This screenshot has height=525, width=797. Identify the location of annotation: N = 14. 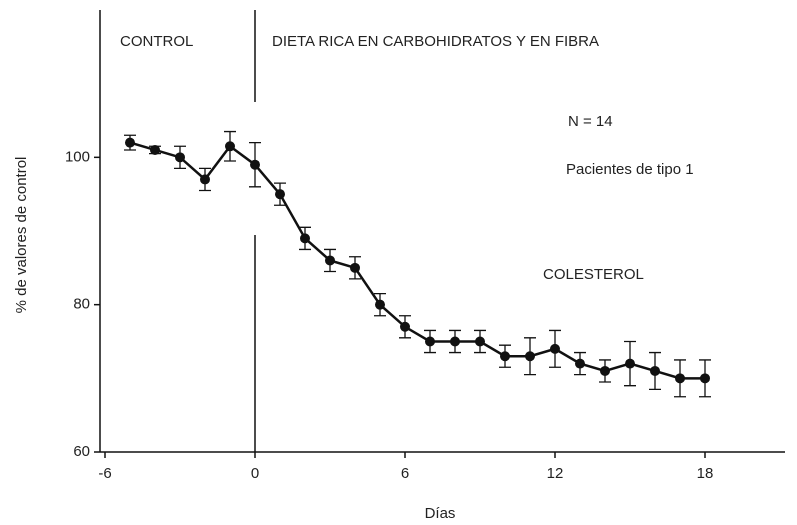
(590, 121).